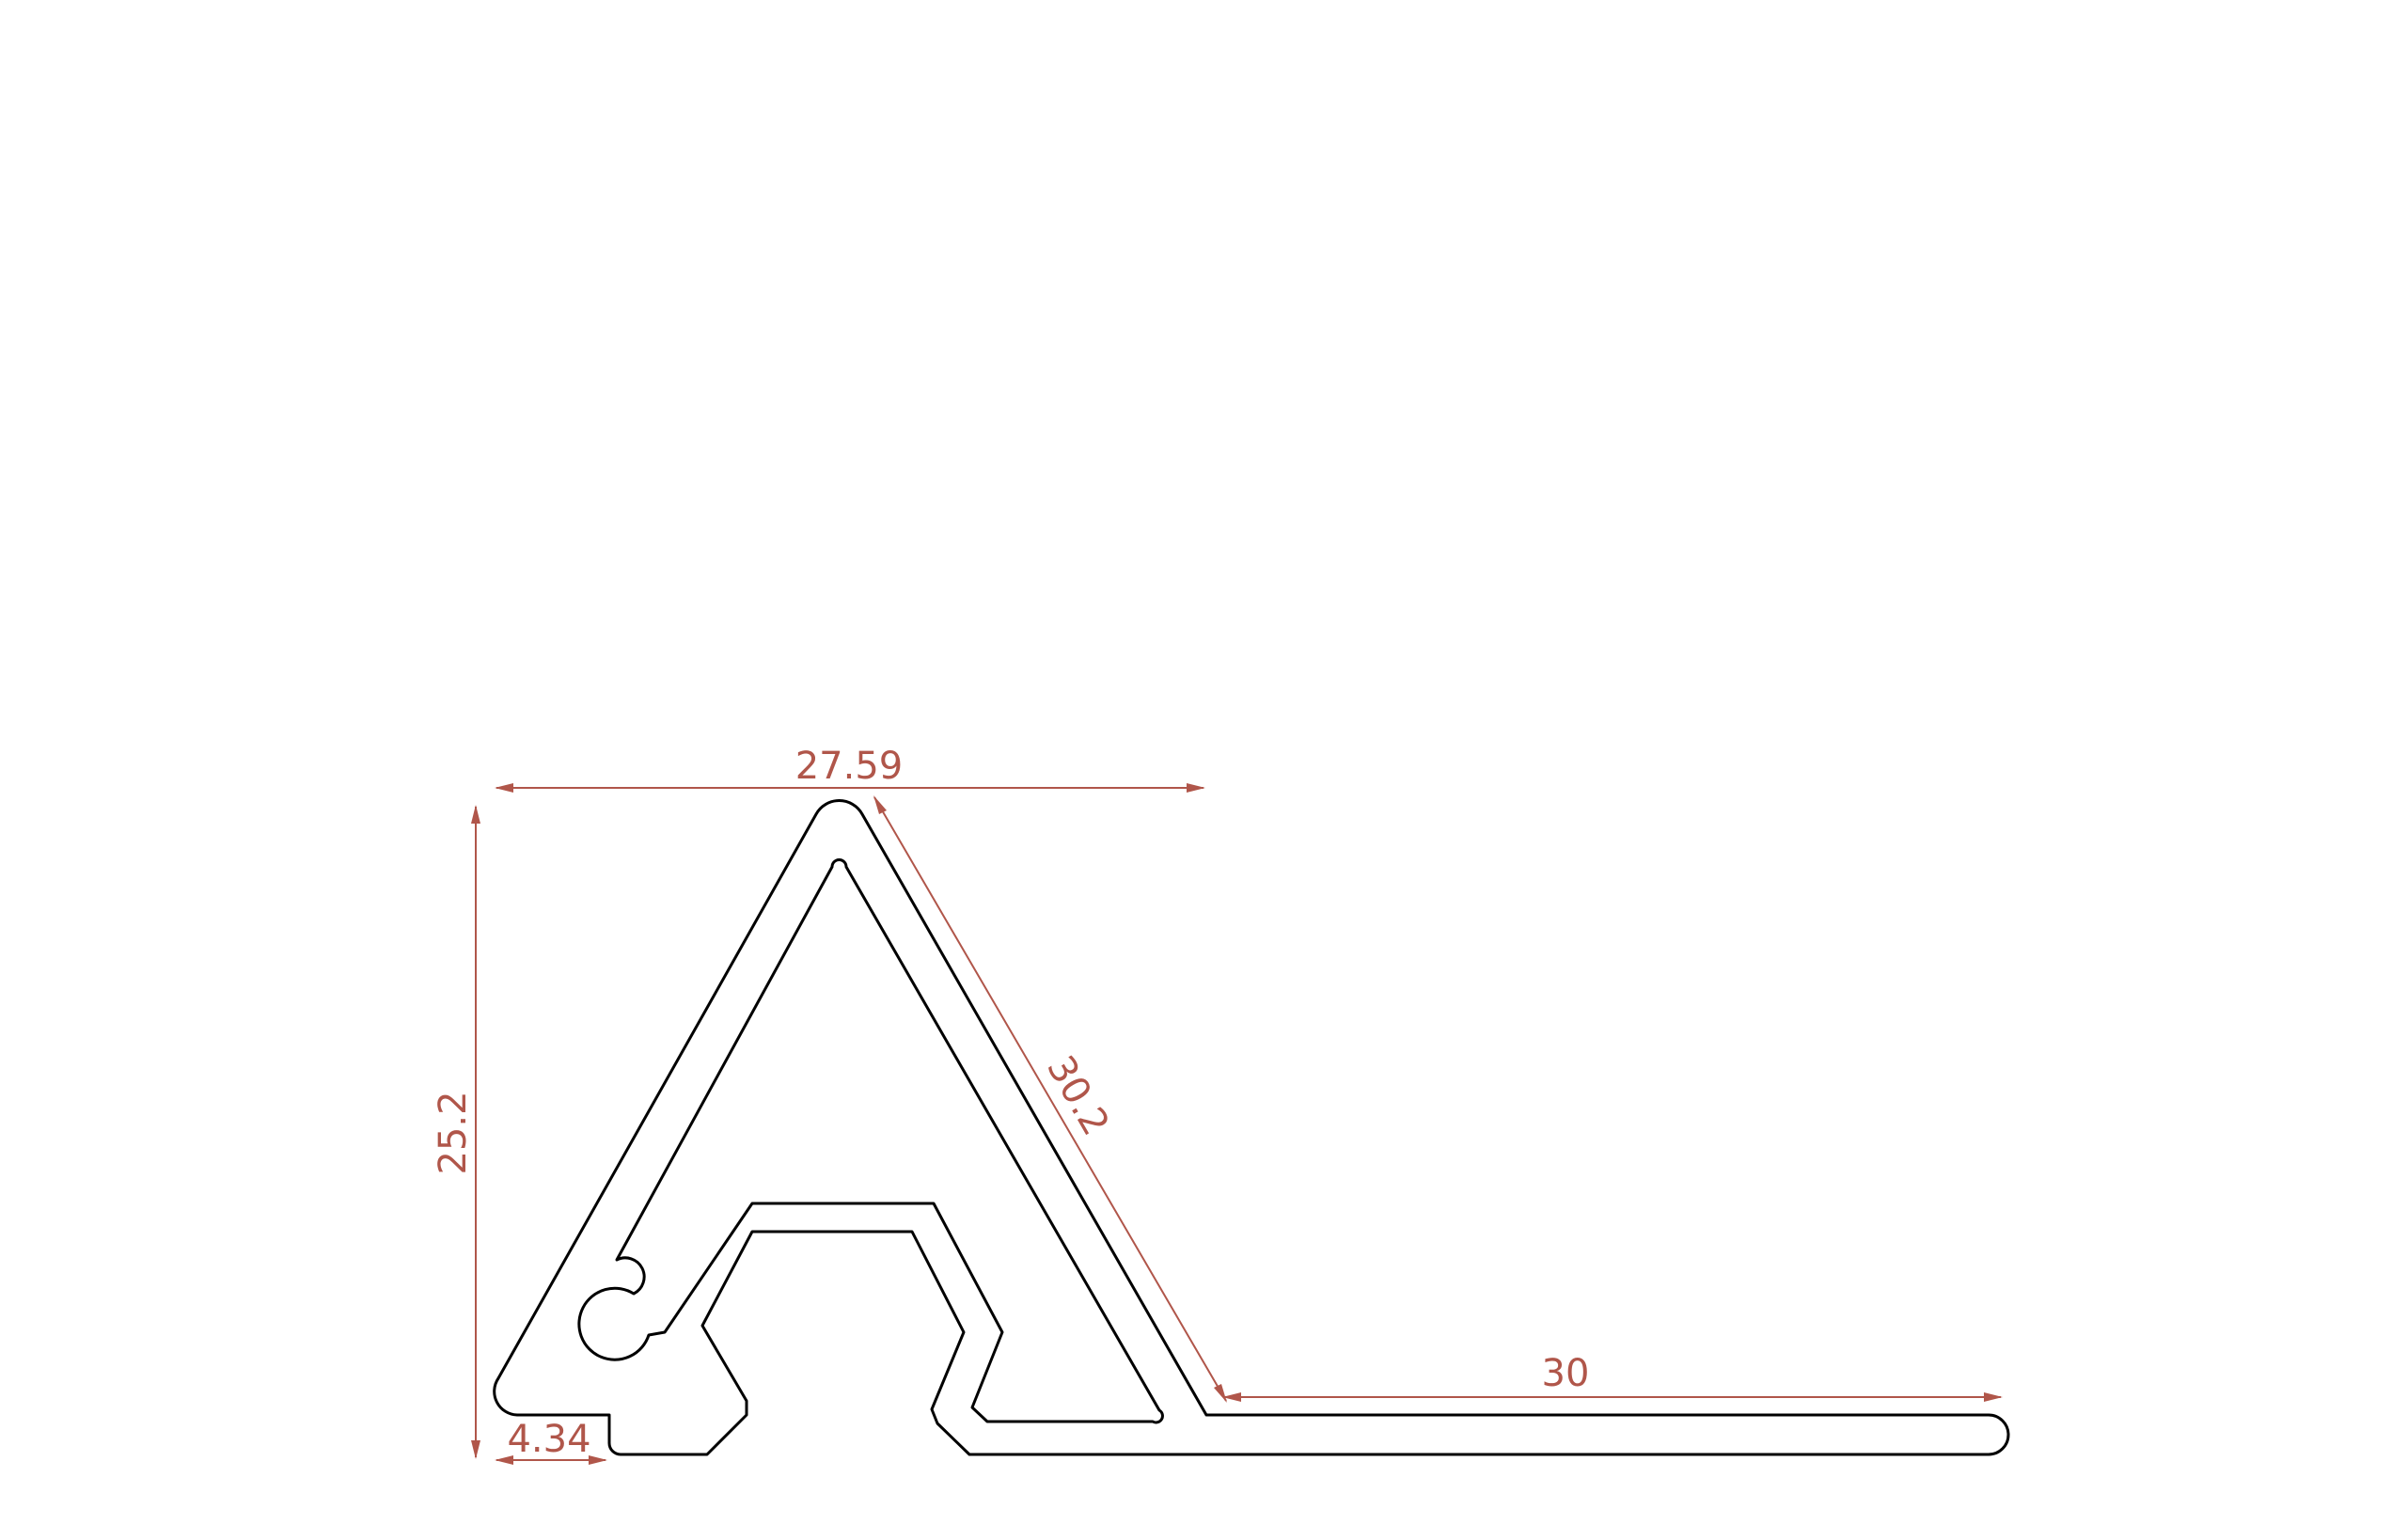  I want to click on dimension-label-height: 25.2, so click(453, 1133).